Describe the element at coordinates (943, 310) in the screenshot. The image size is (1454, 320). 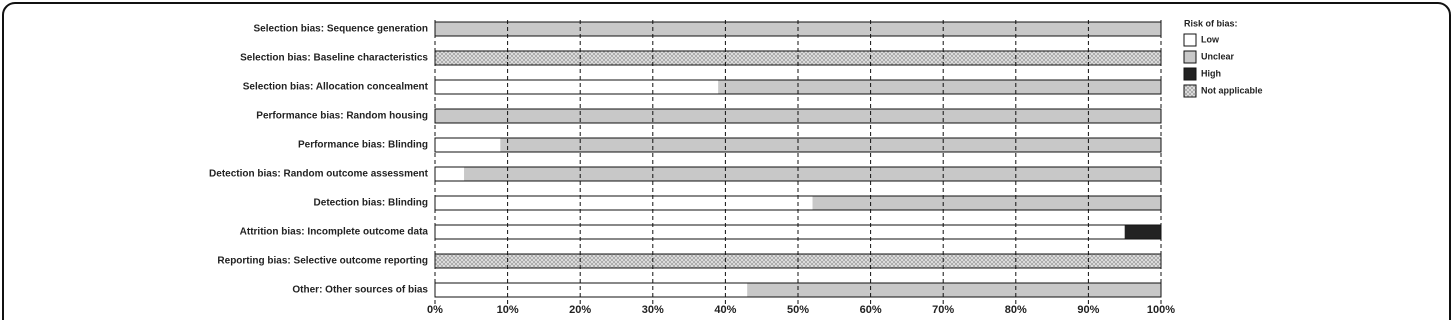
I see `x-tick-label: 70%` at that location.